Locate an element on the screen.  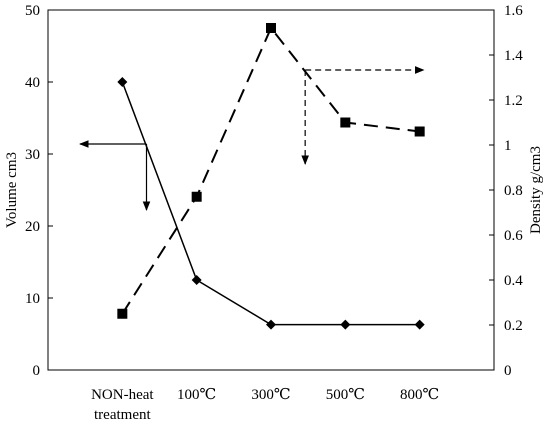
x-category-label: 800℃ is located at coordinates (419, 395).